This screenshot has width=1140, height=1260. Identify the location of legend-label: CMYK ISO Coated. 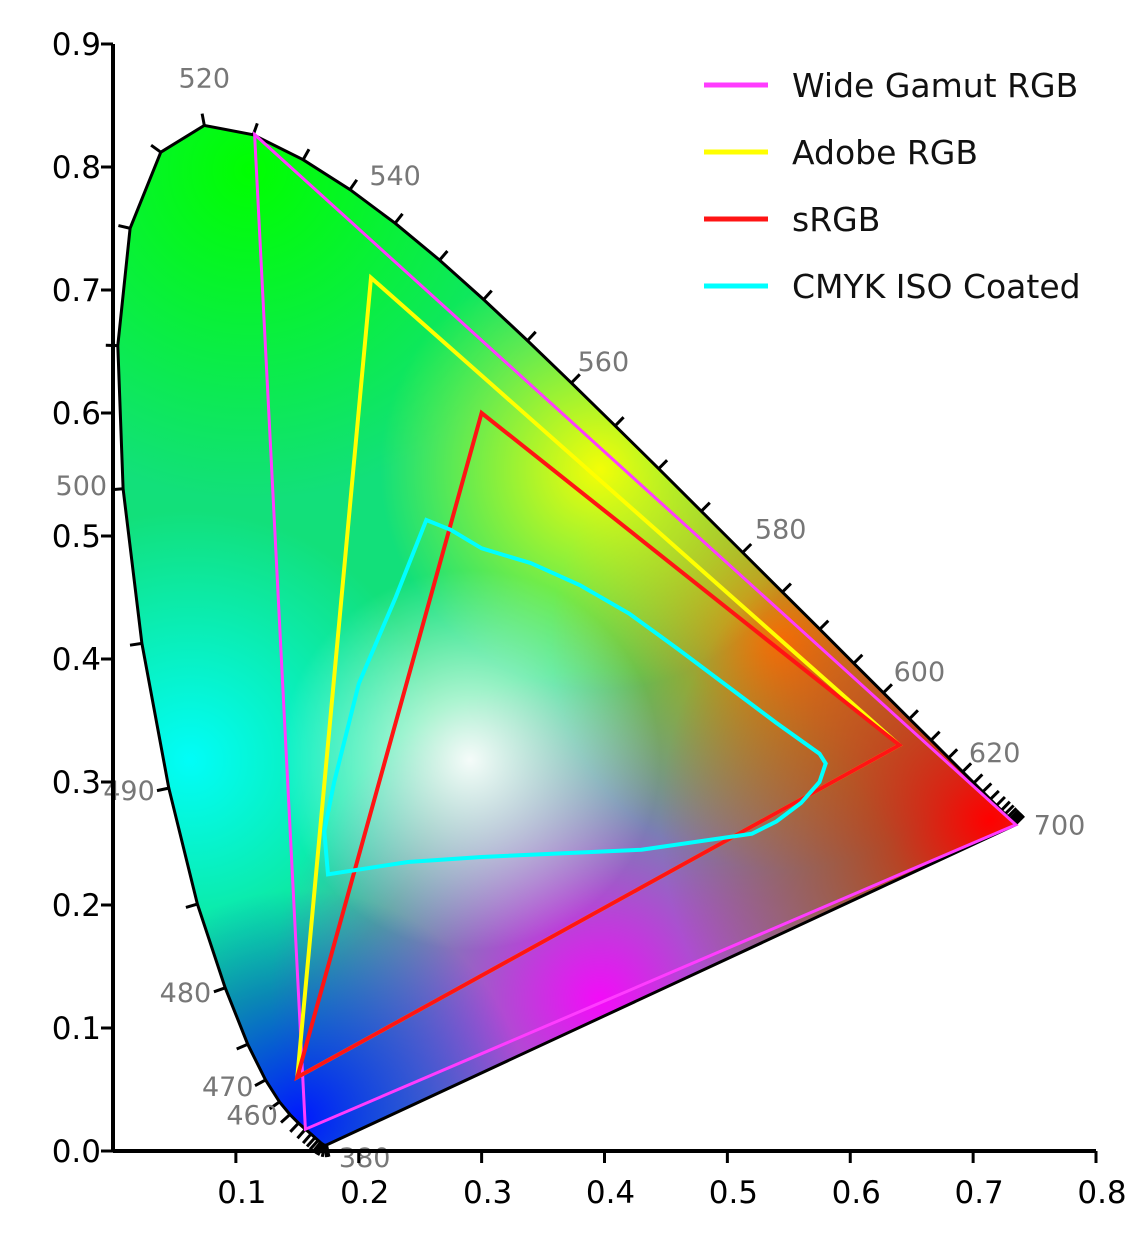
(936, 286).